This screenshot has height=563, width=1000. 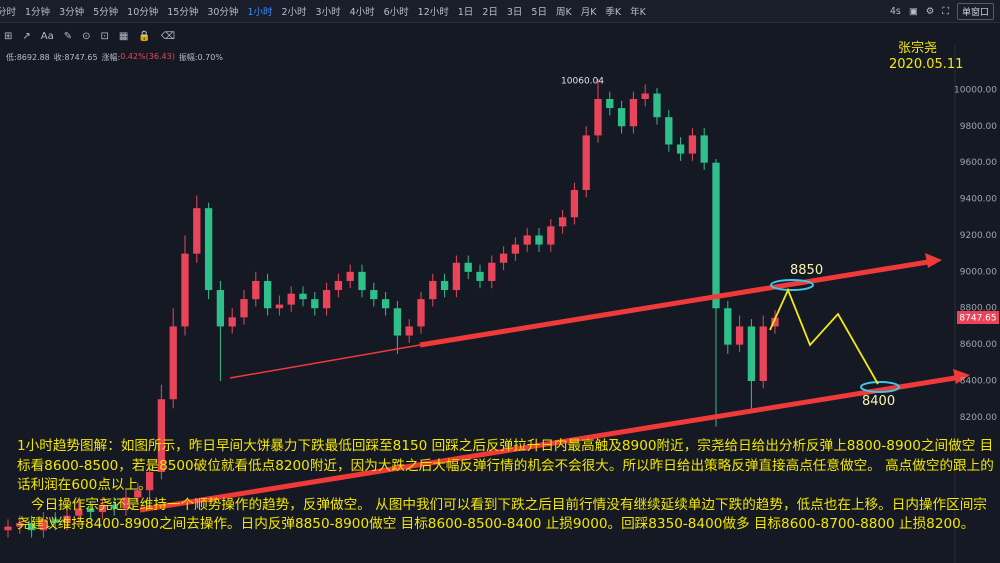 I want to click on date: 2020.05.11, so click(x=926, y=64).